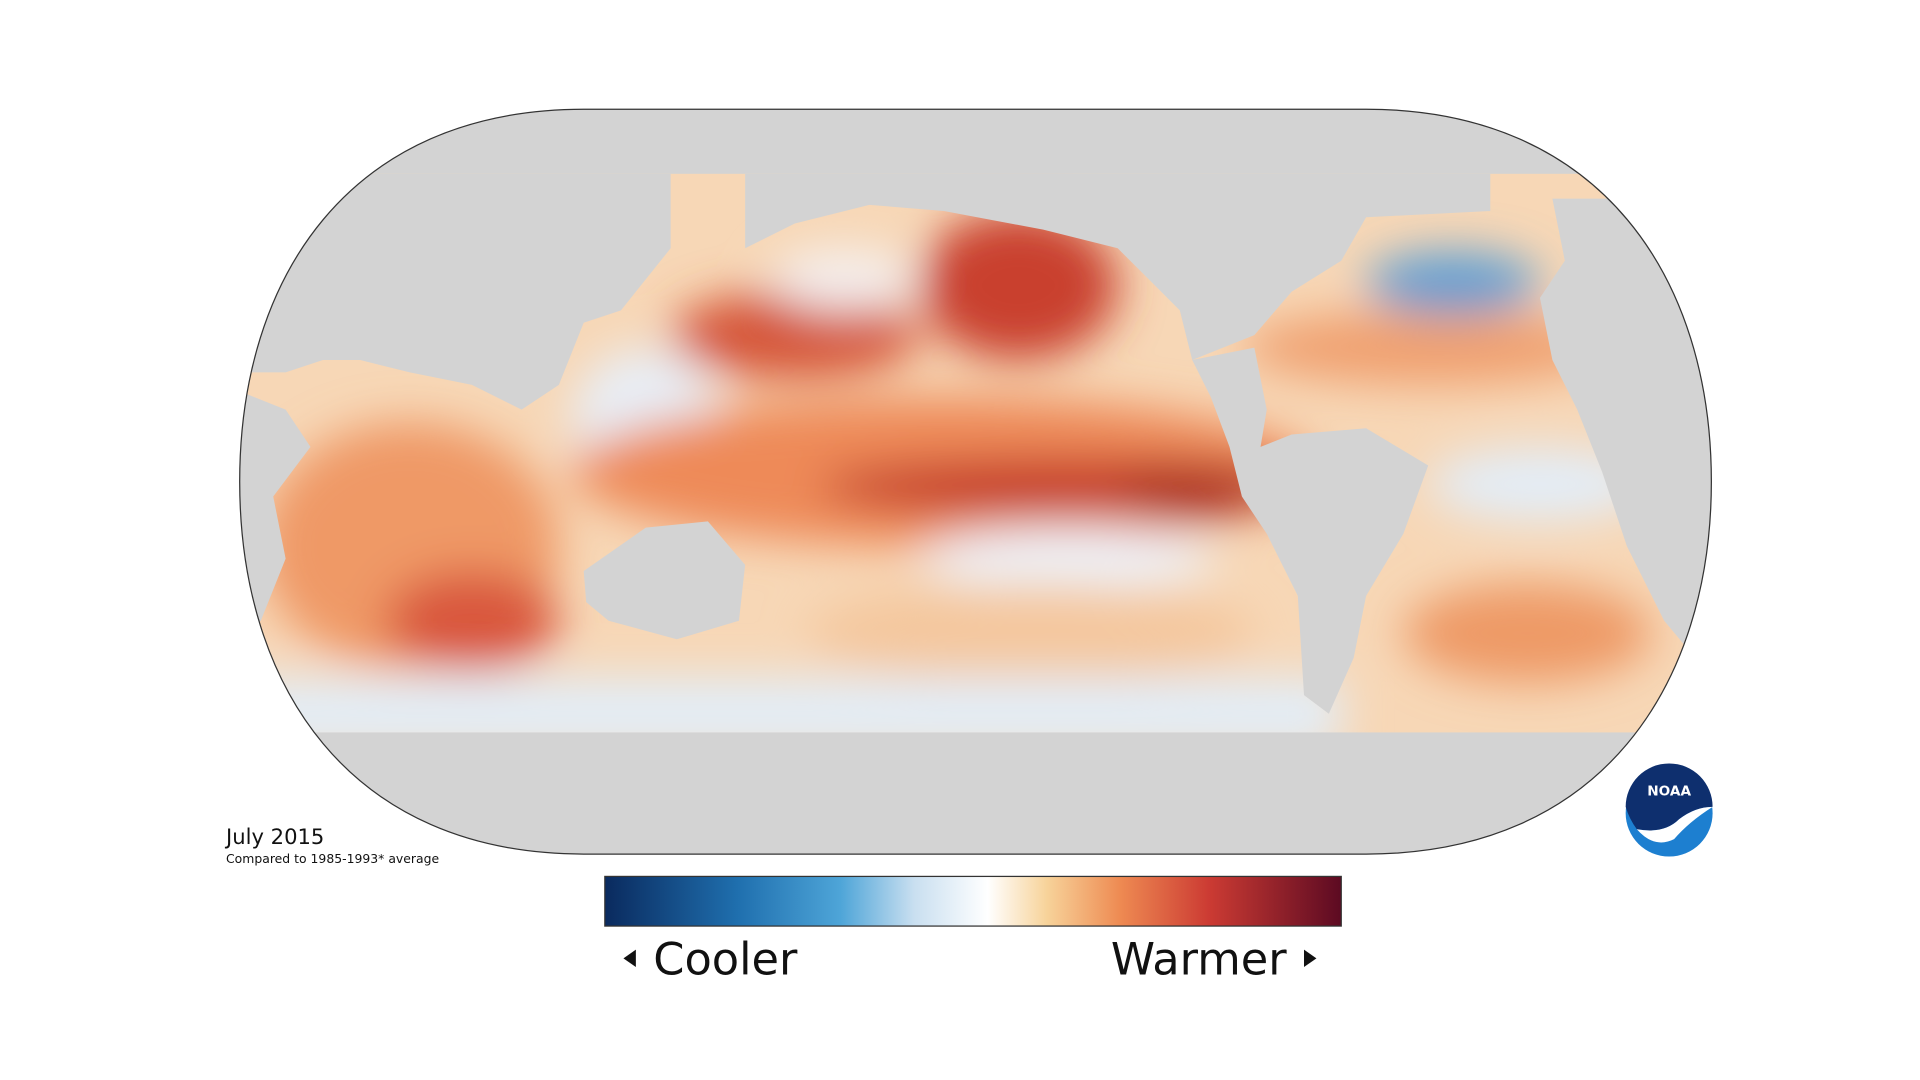 The width and height of the screenshot is (1920, 1080). I want to click on logo-text: NOAA, so click(1669, 792).